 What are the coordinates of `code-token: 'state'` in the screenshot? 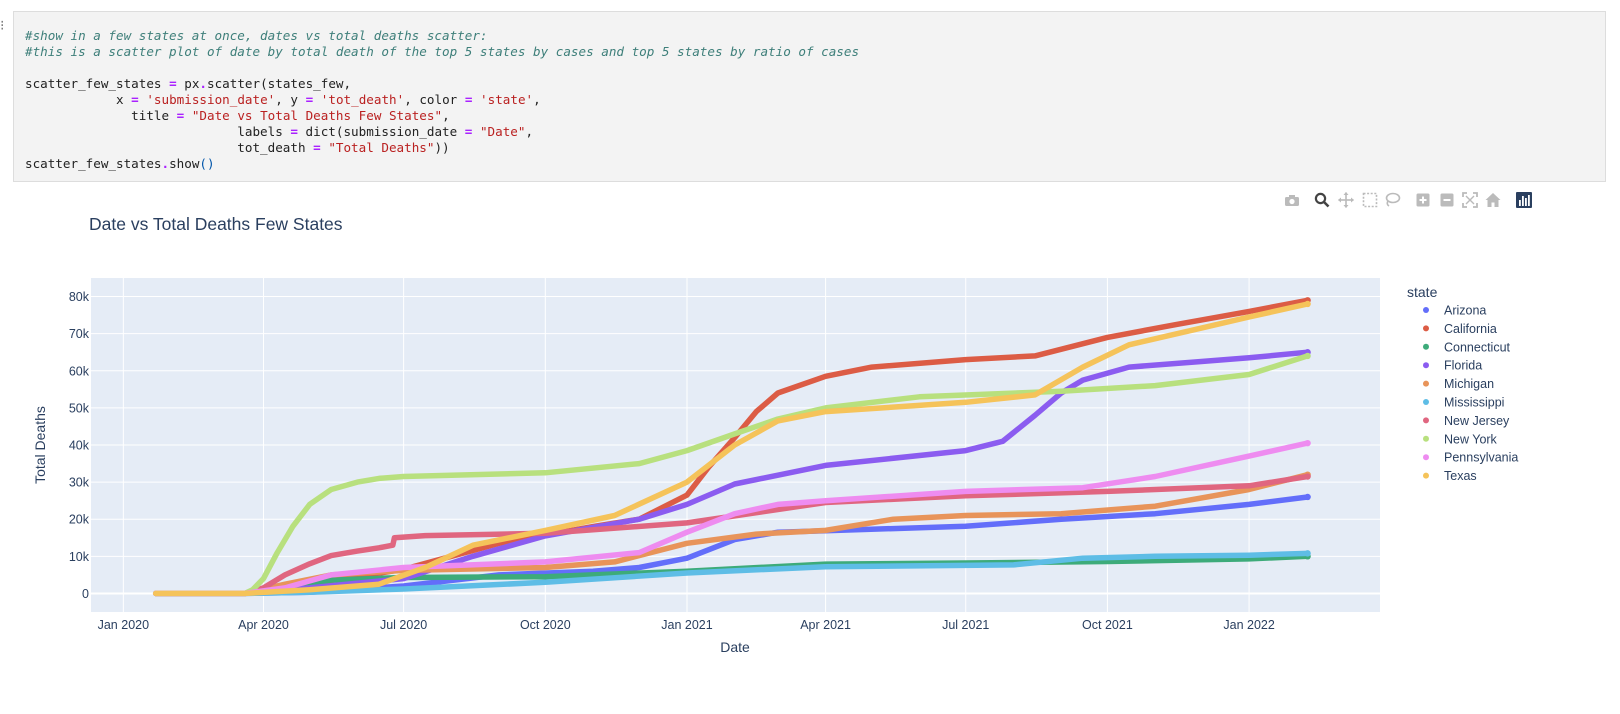 It's located at (507, 99).